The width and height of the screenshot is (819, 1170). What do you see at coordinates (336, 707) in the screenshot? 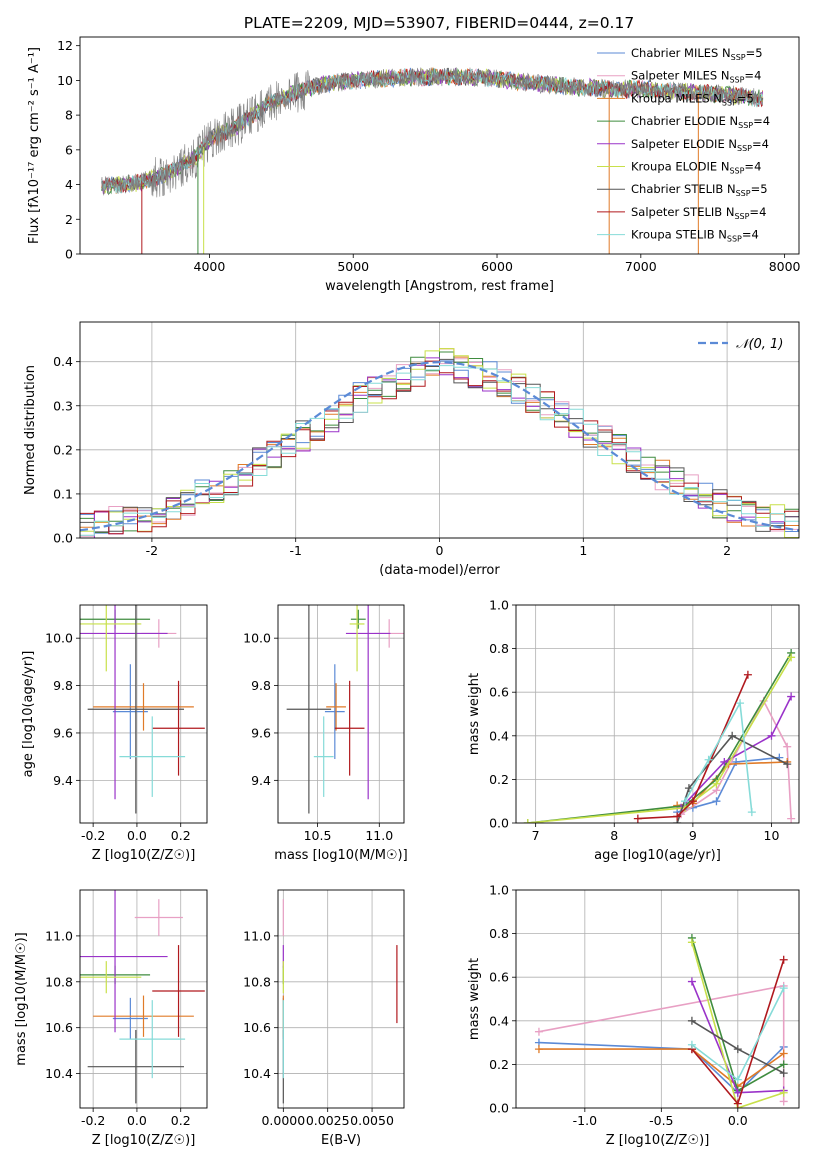
I see `errorbar-kroupa-miles` at bounding box center [336, 707].